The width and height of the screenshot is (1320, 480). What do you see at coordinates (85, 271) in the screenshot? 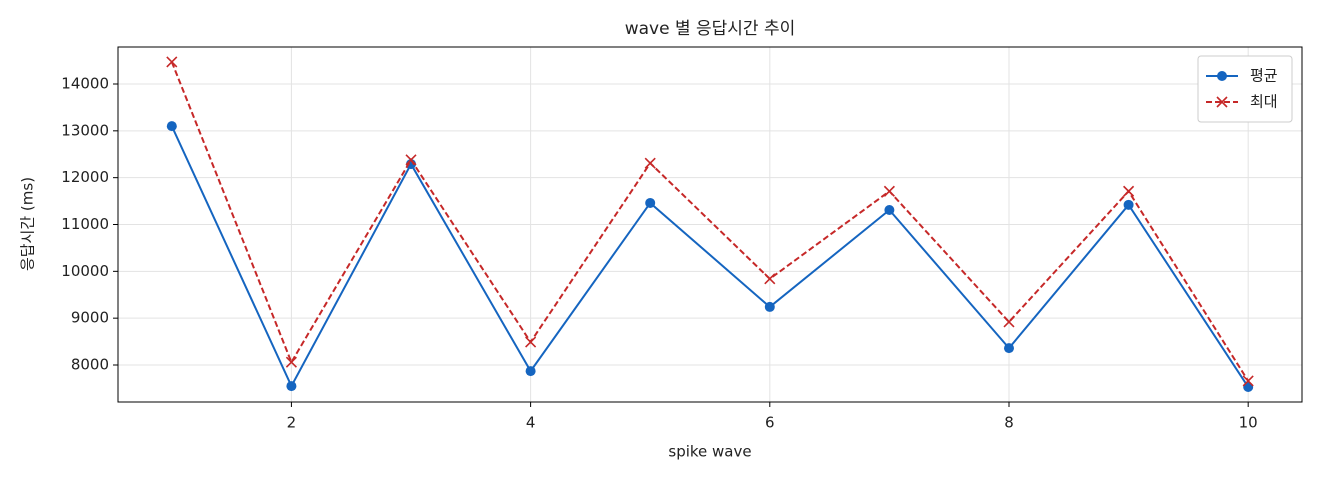
I see `y-tick-label: 10000` at bounding box center [85, 271].